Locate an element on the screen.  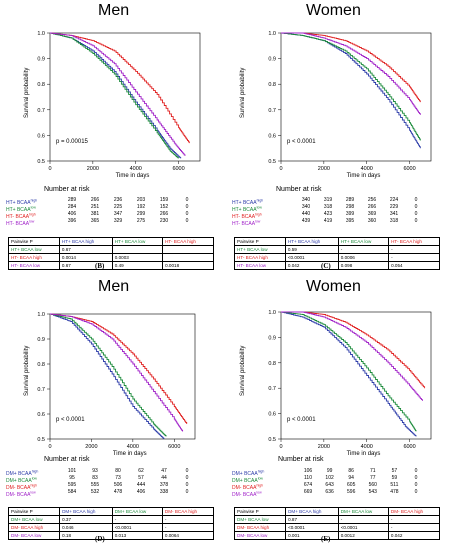
ptable-header-cell: DM- BCAA high is located at coordinates (414, 511).